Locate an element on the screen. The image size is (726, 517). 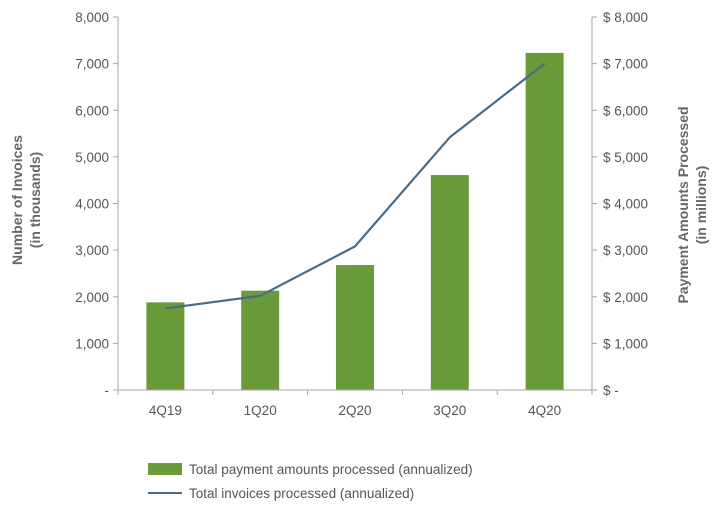
right-axis-title: Payment Amounts Processed is located at coordinates (683, 204).